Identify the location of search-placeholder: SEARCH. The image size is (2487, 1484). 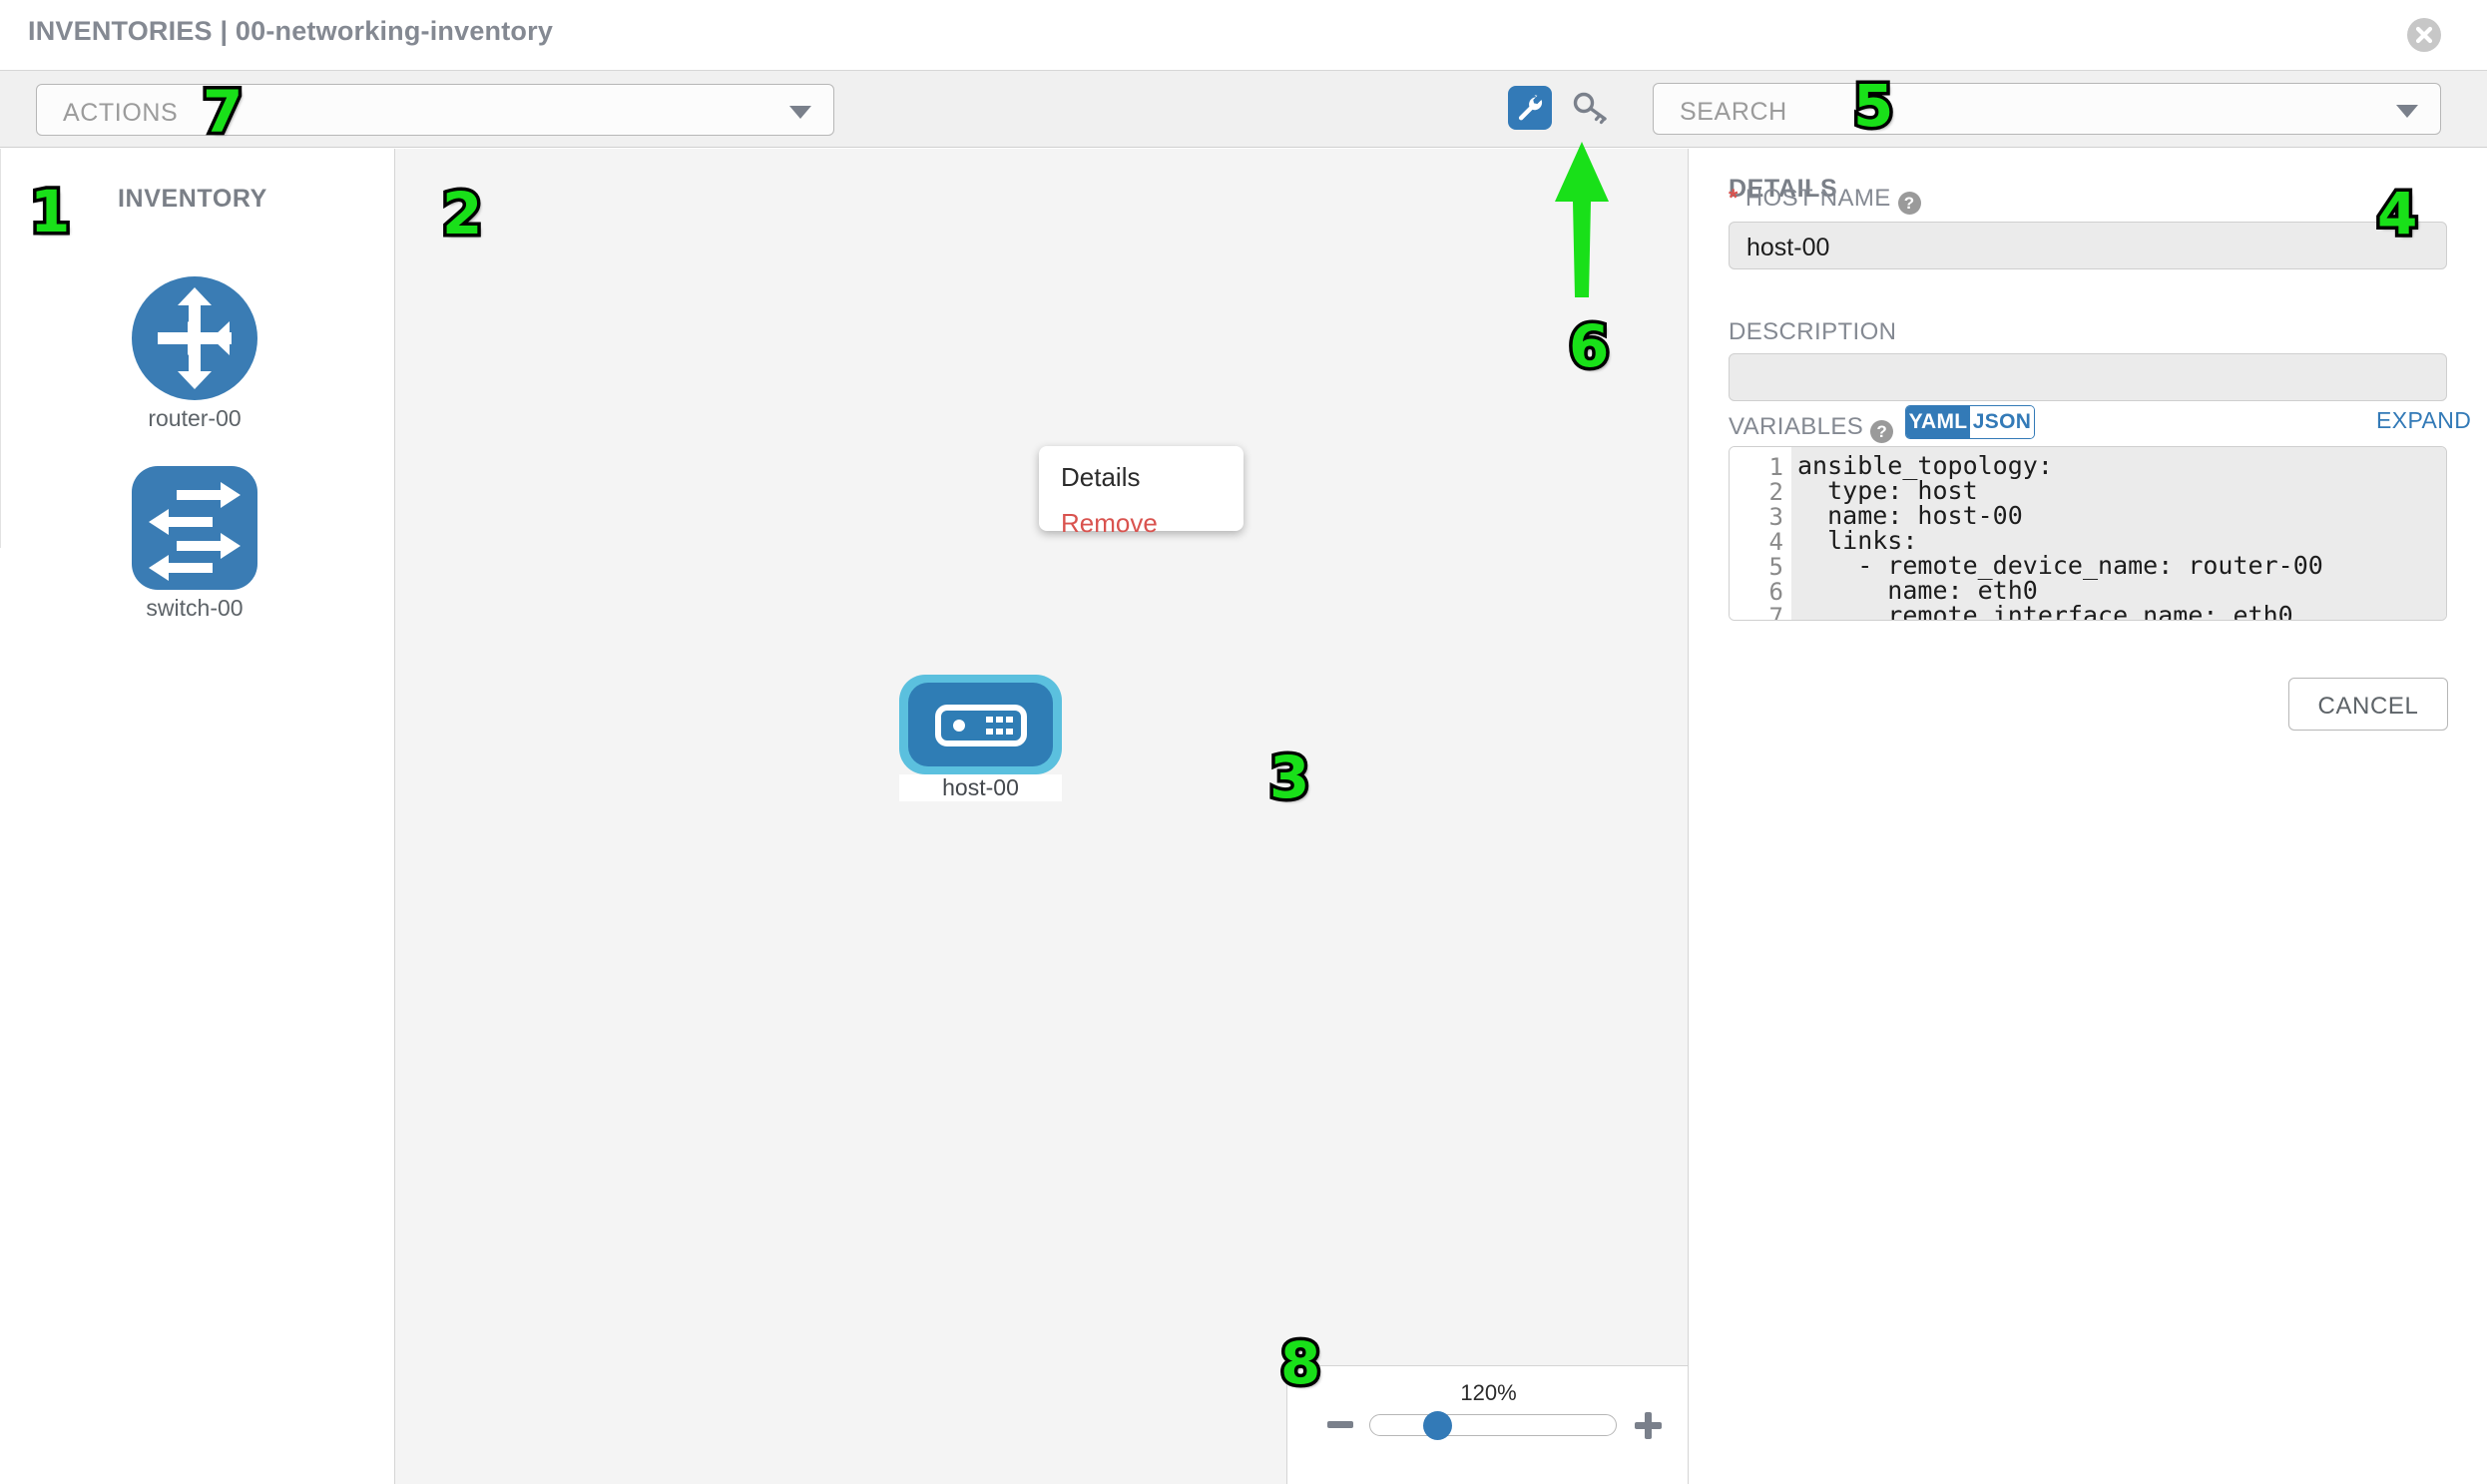
(1733, 112).